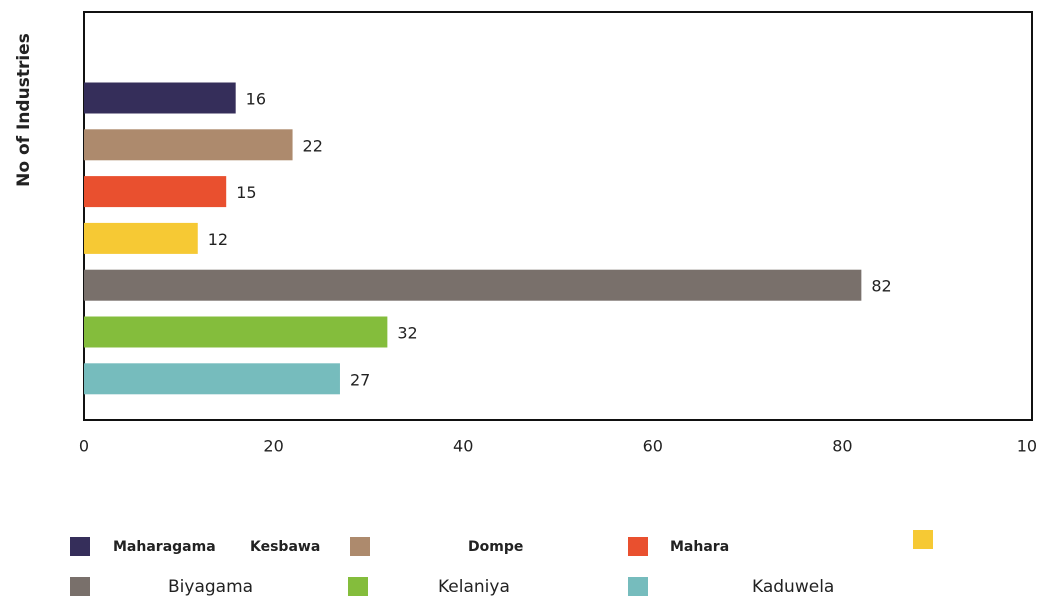  Describe the element at coordinates (793, 587) in the screenshot. I see `legend-label: Kaduwela` at that location.